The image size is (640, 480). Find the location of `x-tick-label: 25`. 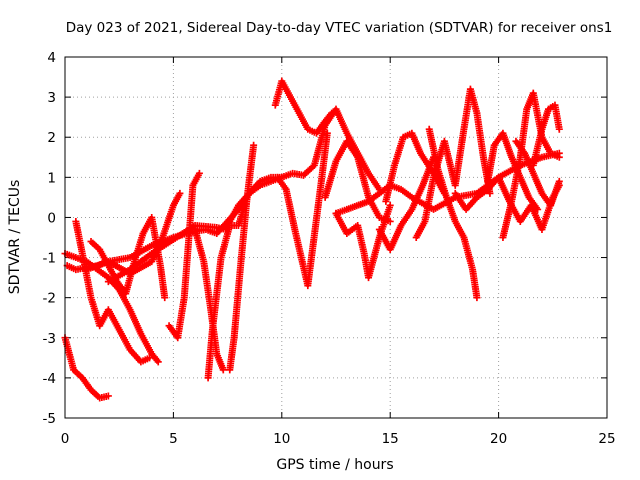

x-tick-label: 25 is located at coordinates (606, 439).